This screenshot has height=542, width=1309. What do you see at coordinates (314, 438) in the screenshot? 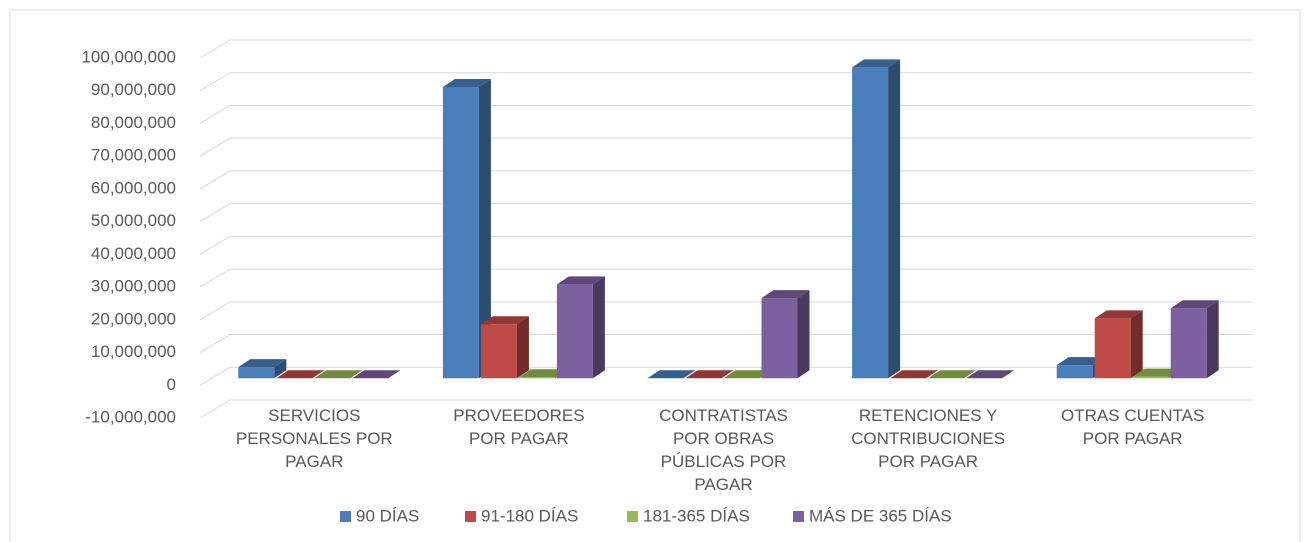
I see `x-tick-label: SERVICIOS PERSONALES POR PAGAR` at bounding box center [314, 438].